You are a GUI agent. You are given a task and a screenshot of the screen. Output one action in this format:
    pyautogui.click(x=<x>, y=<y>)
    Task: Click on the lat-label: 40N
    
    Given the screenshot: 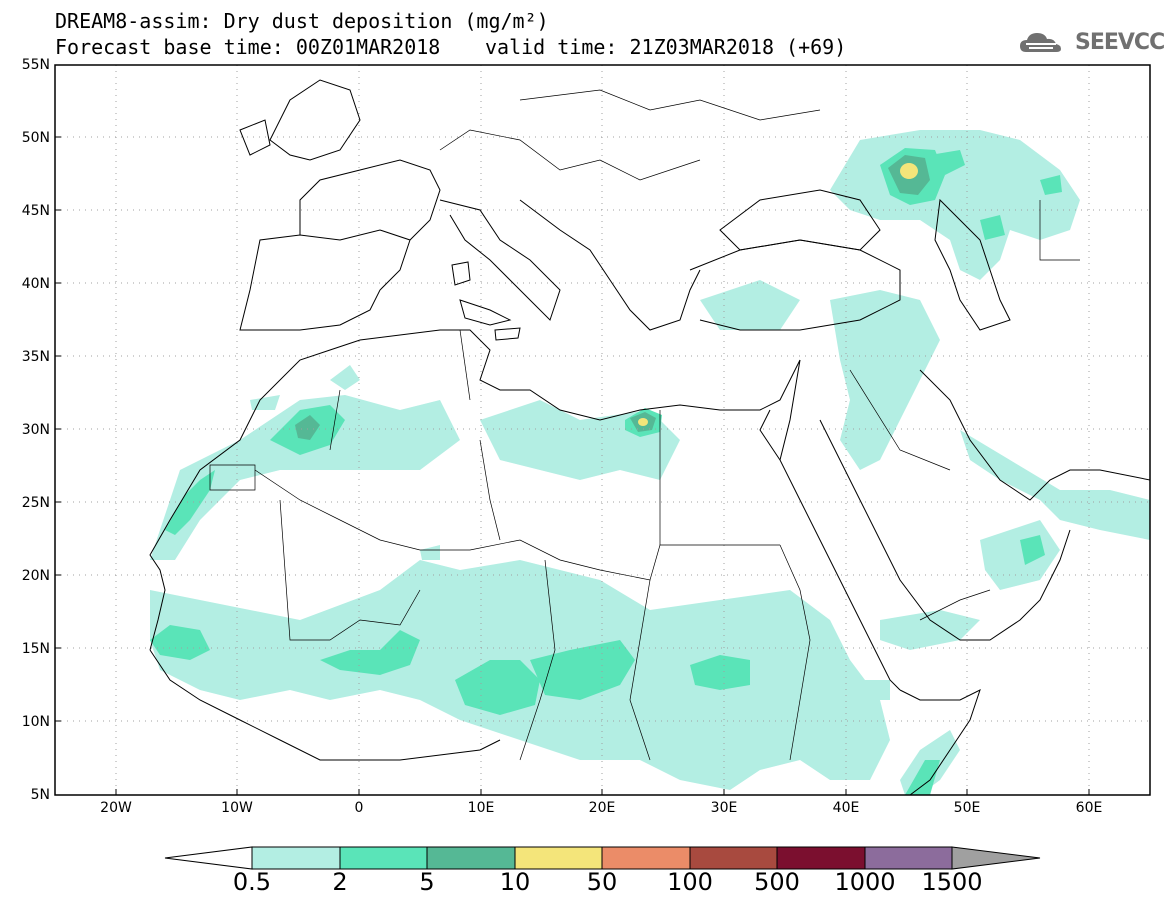 What is the action you would take?
    pyautogui.click(x=35, y=284)
    